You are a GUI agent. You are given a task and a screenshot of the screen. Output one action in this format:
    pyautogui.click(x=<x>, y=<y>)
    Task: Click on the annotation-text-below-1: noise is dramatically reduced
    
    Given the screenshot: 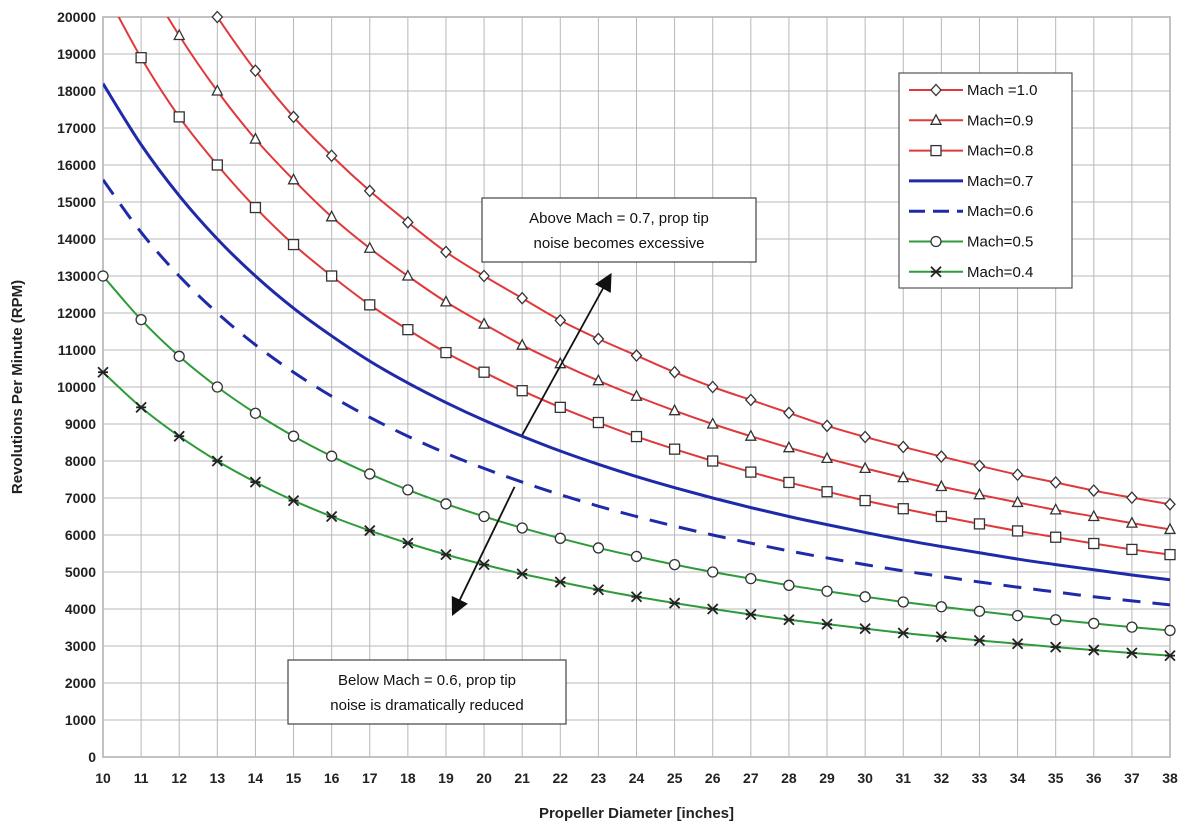 What is the action you would take?
    pyautogui.click(x=426, y=705)
    